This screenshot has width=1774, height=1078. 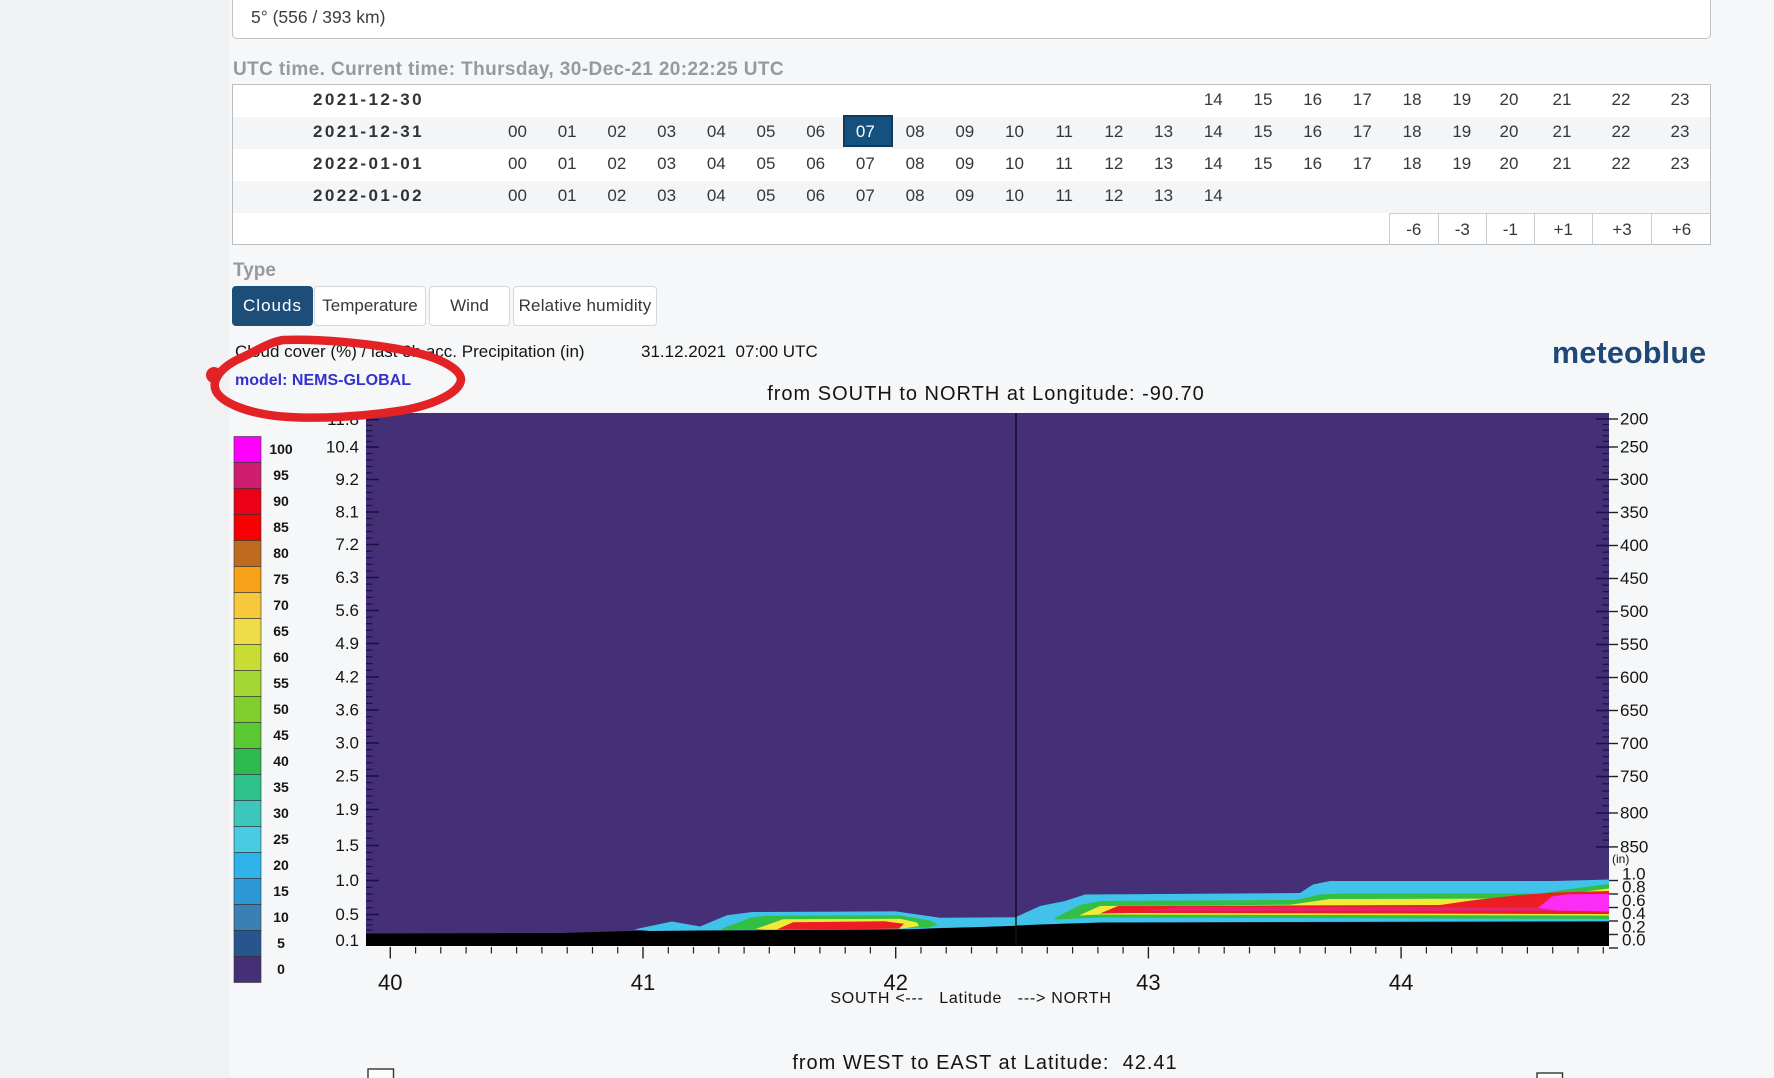 I want to click on svg-text: 6.3, so click(x=347, y=577).